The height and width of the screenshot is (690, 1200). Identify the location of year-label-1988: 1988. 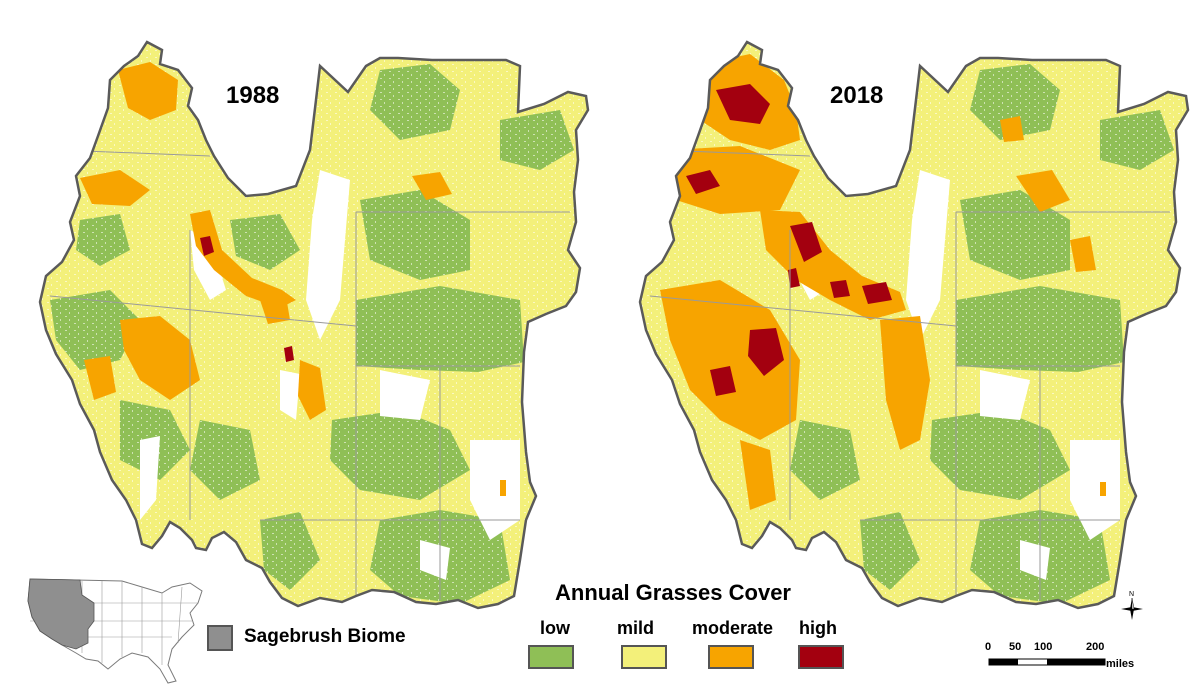
(253, 95).